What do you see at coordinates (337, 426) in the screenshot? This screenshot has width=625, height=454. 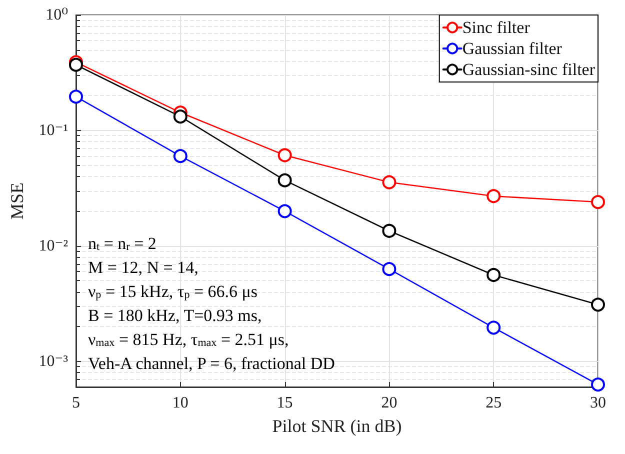 I see `x-axis-title: Pilot SNR (in dB)` at bounding box center [337, 426].